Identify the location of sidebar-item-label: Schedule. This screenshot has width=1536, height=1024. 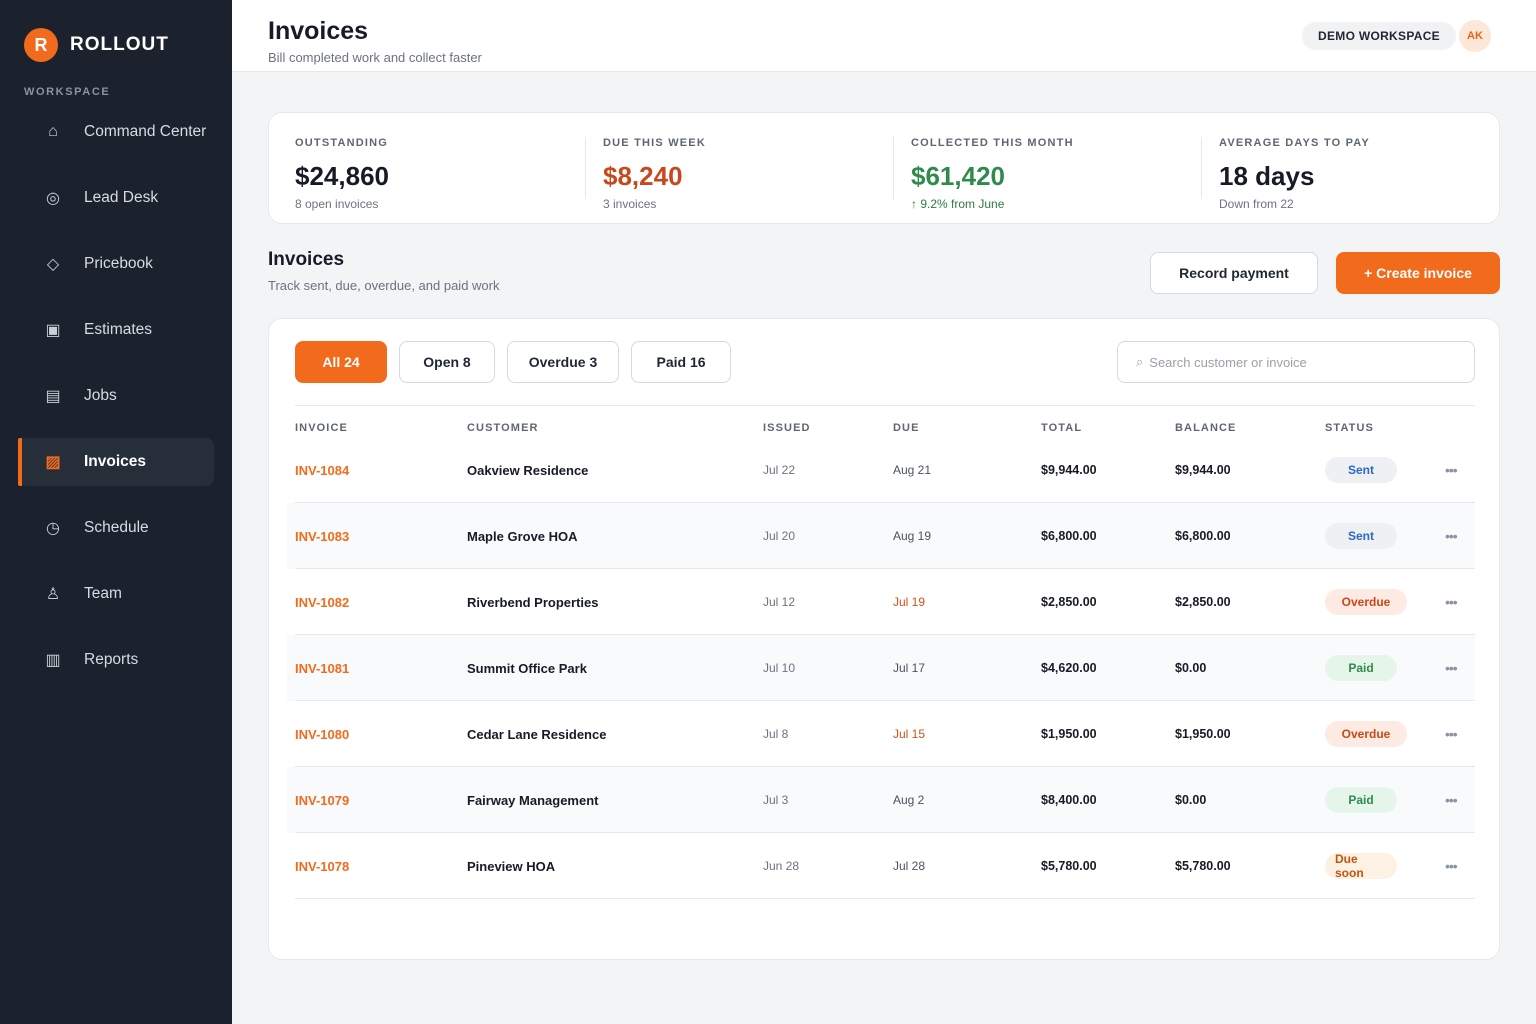
(116, 527).